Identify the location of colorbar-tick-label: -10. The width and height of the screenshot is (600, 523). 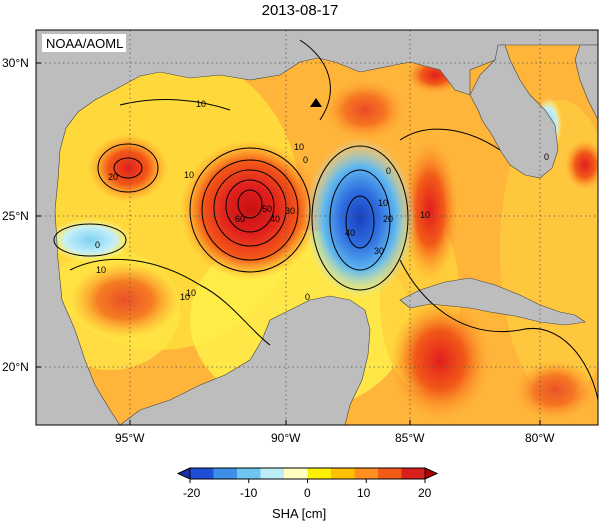
(249, 493).